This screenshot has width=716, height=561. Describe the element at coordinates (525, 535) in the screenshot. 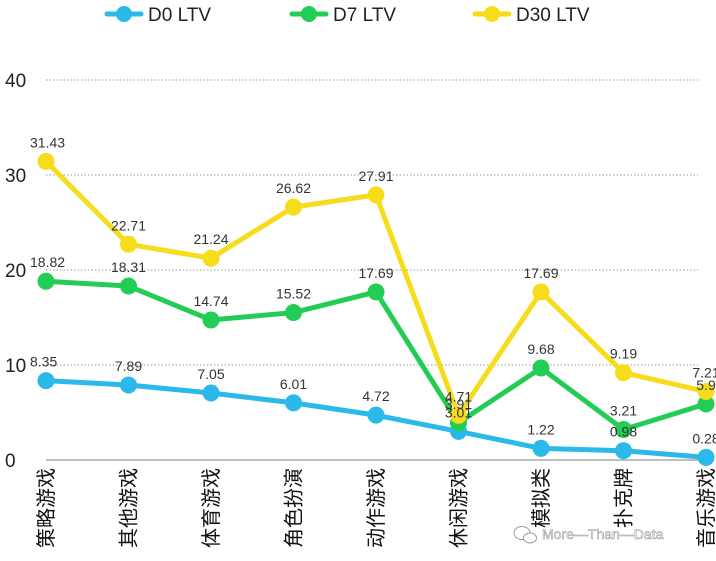

I see `wechat-icon` at that location.